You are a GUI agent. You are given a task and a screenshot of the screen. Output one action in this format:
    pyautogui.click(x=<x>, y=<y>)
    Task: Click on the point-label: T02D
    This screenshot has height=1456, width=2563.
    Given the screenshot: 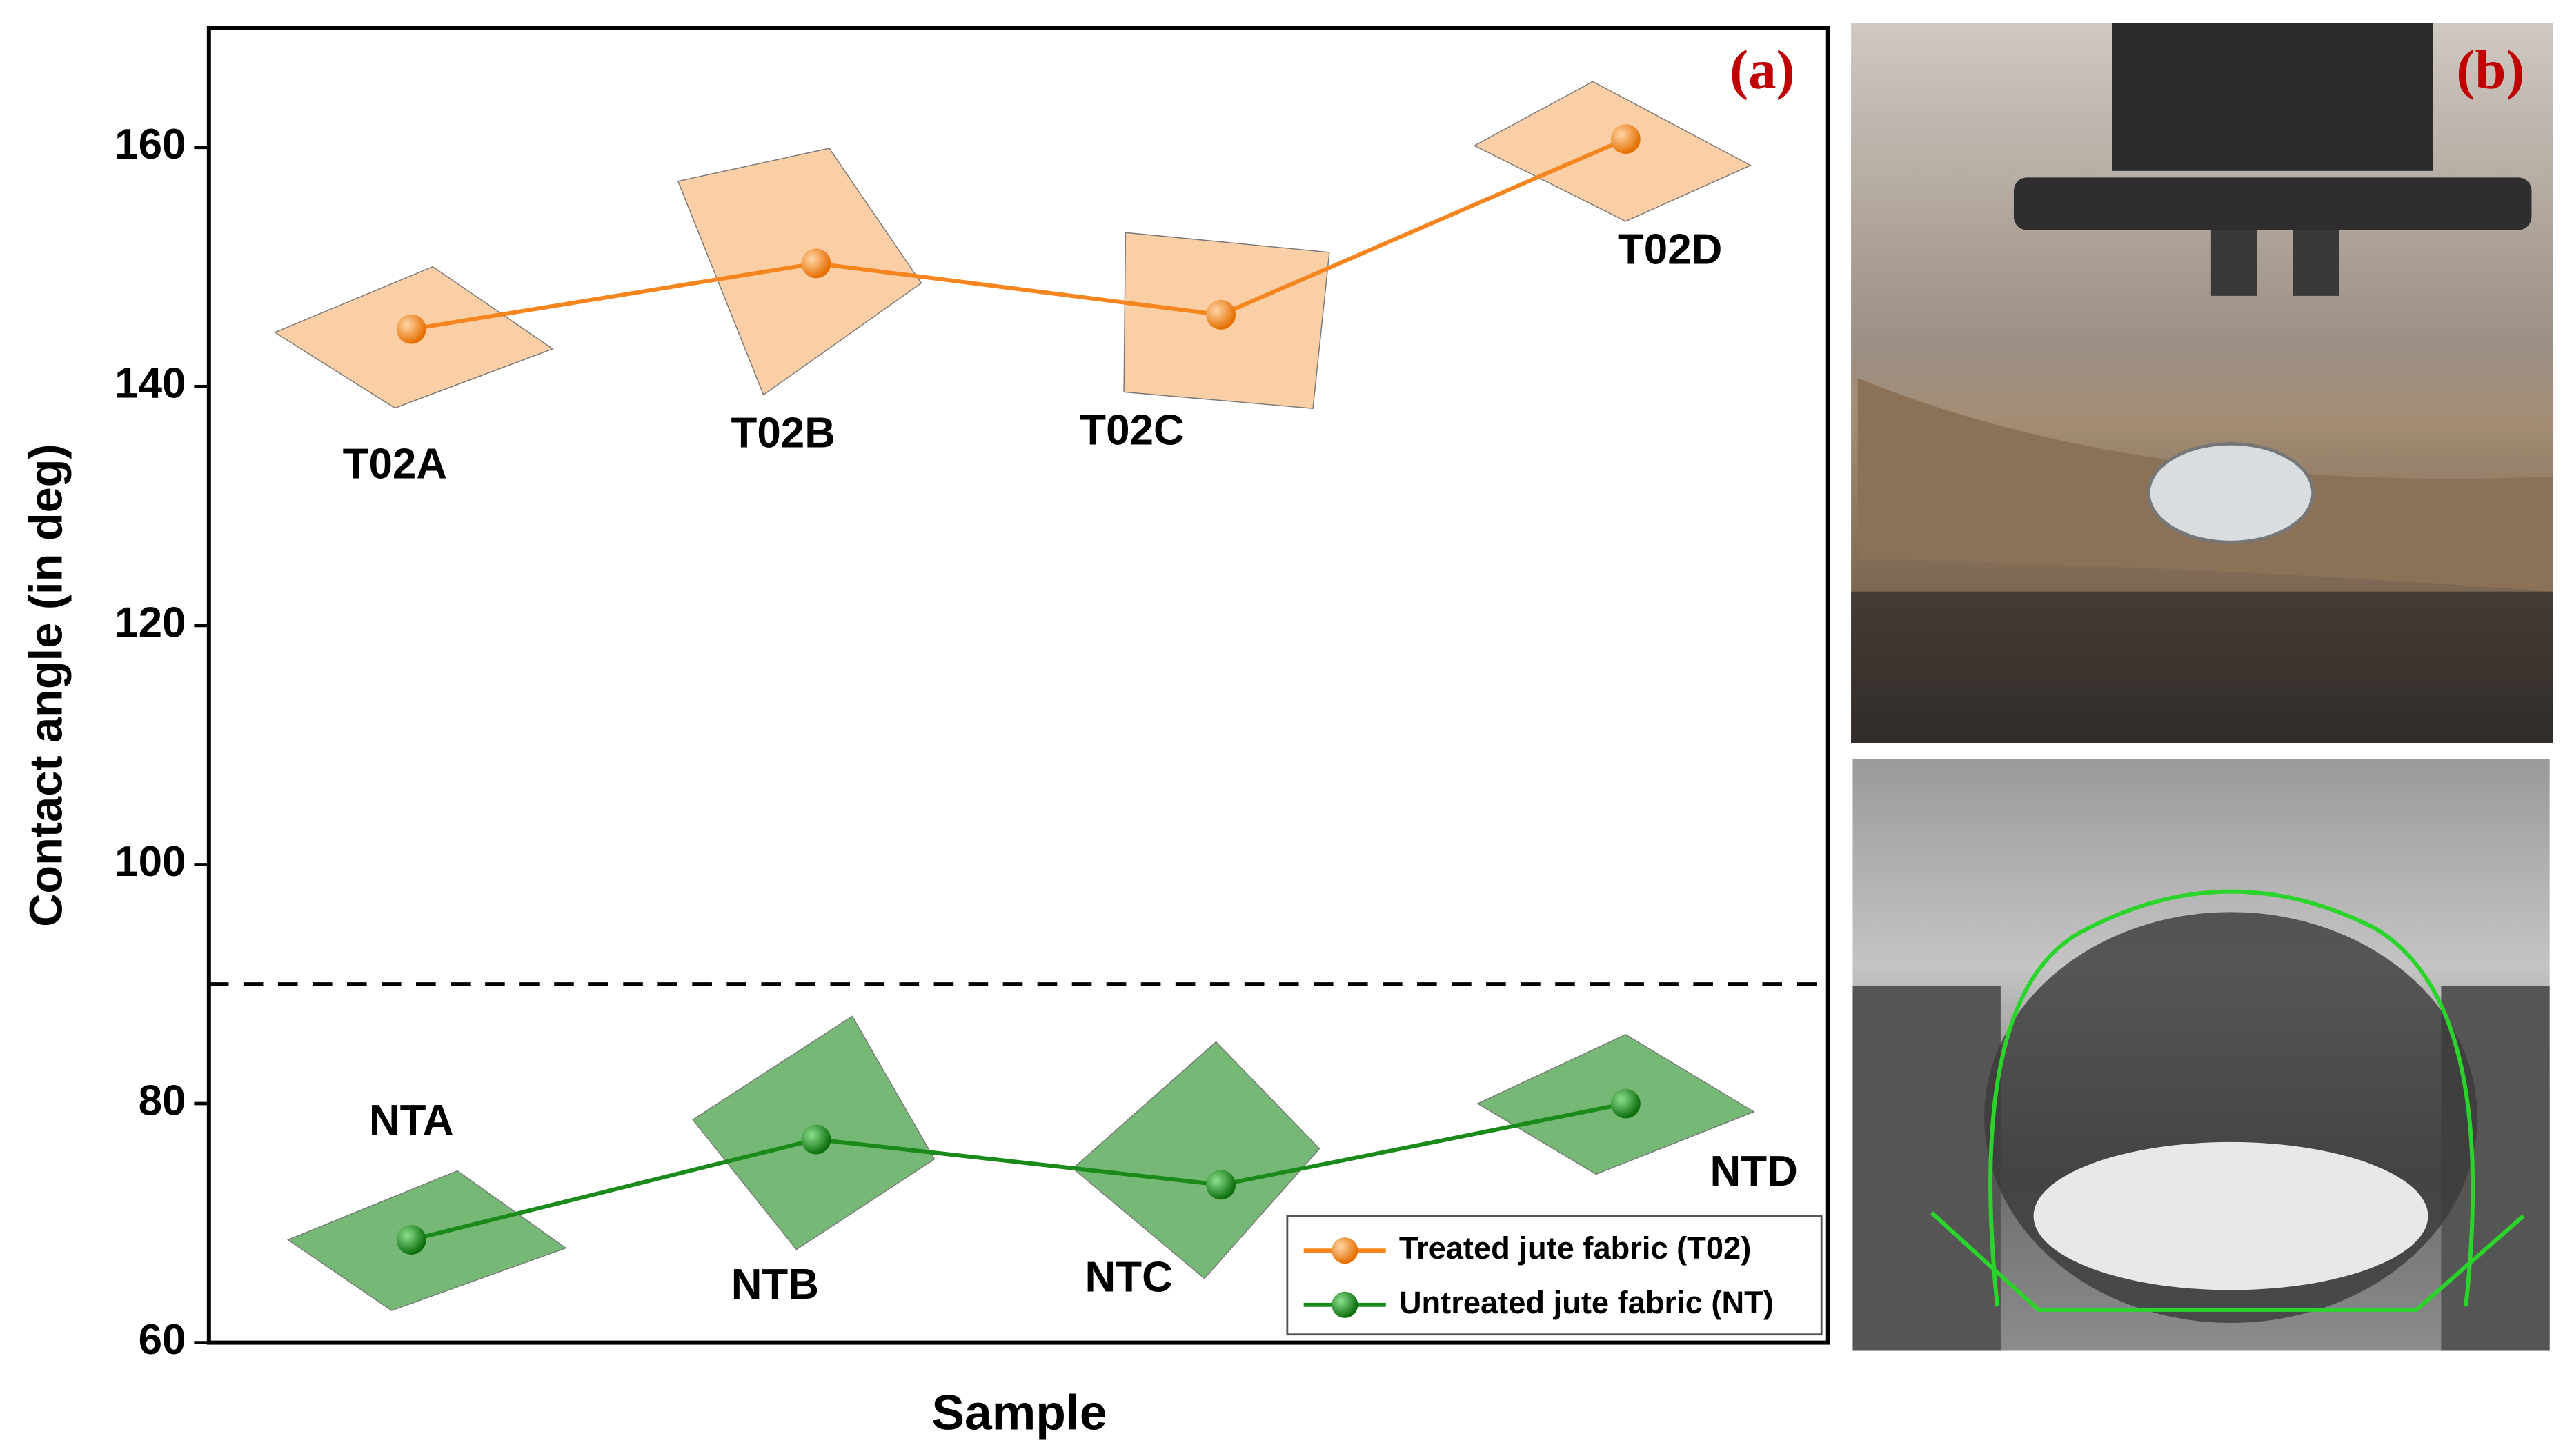 What is the action you would take?
    pyautogui.click(x=1670, y=249)
    